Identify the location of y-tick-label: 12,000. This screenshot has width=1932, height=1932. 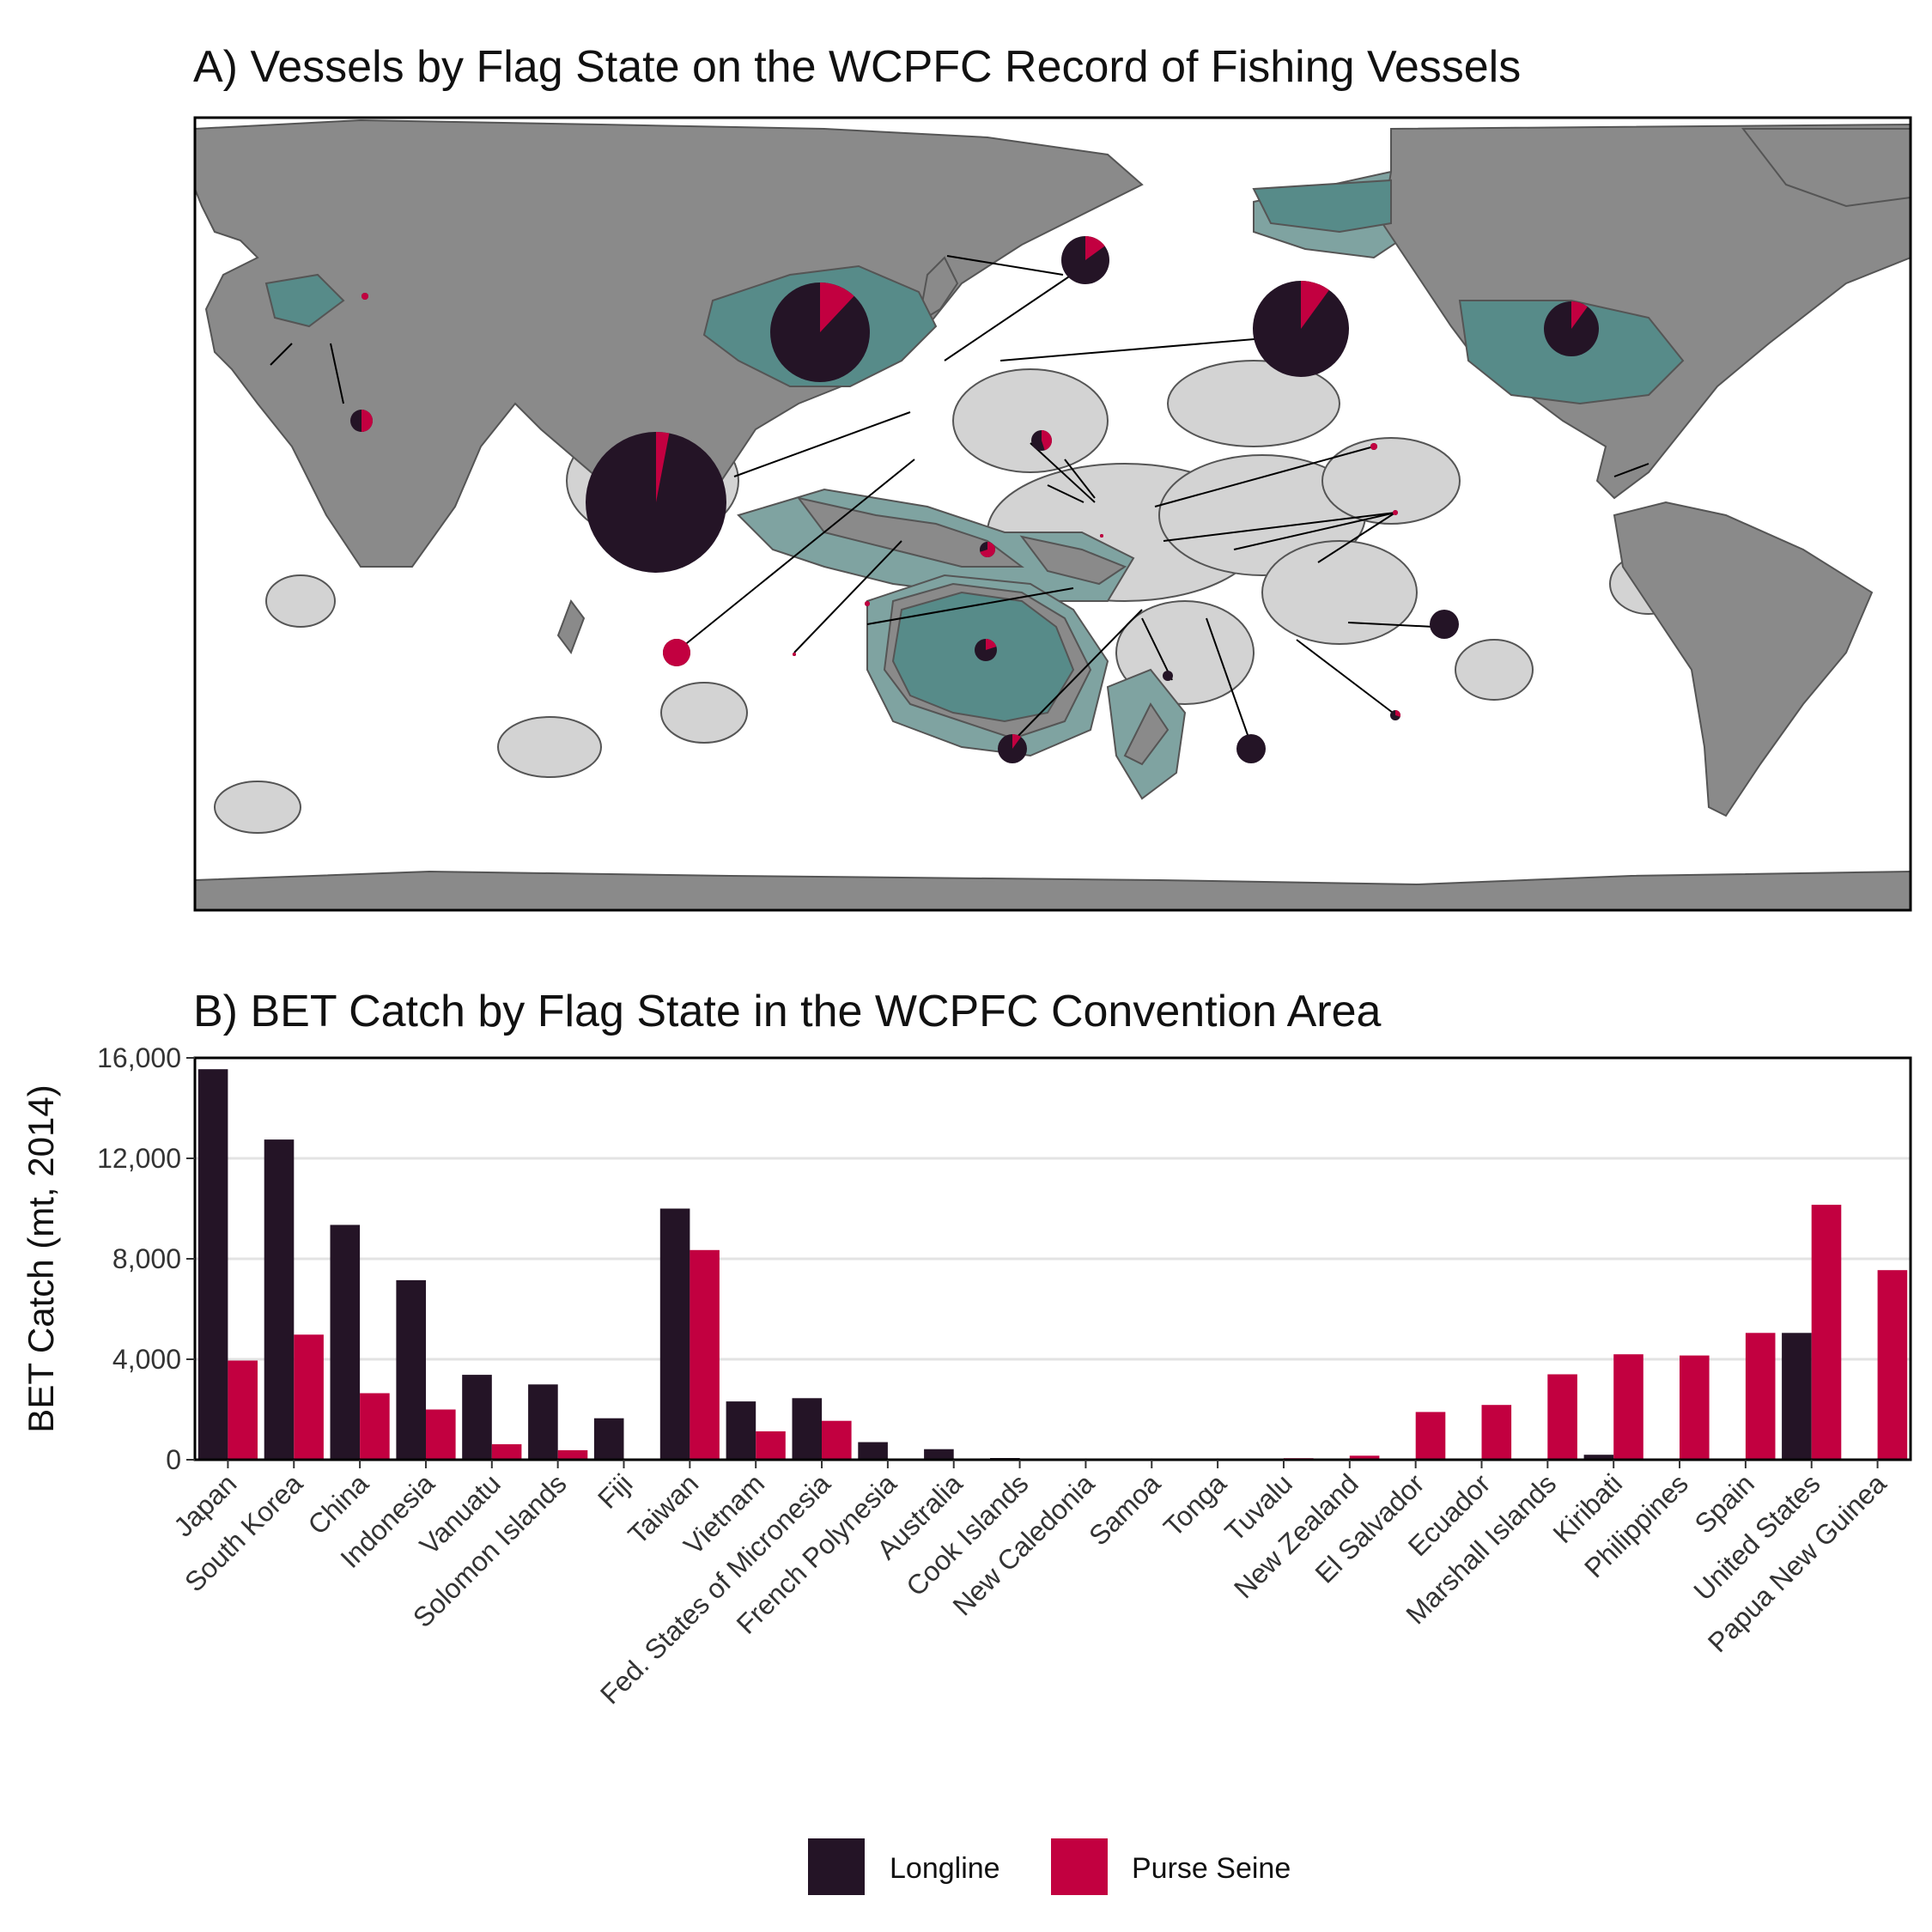
(139, 1158).